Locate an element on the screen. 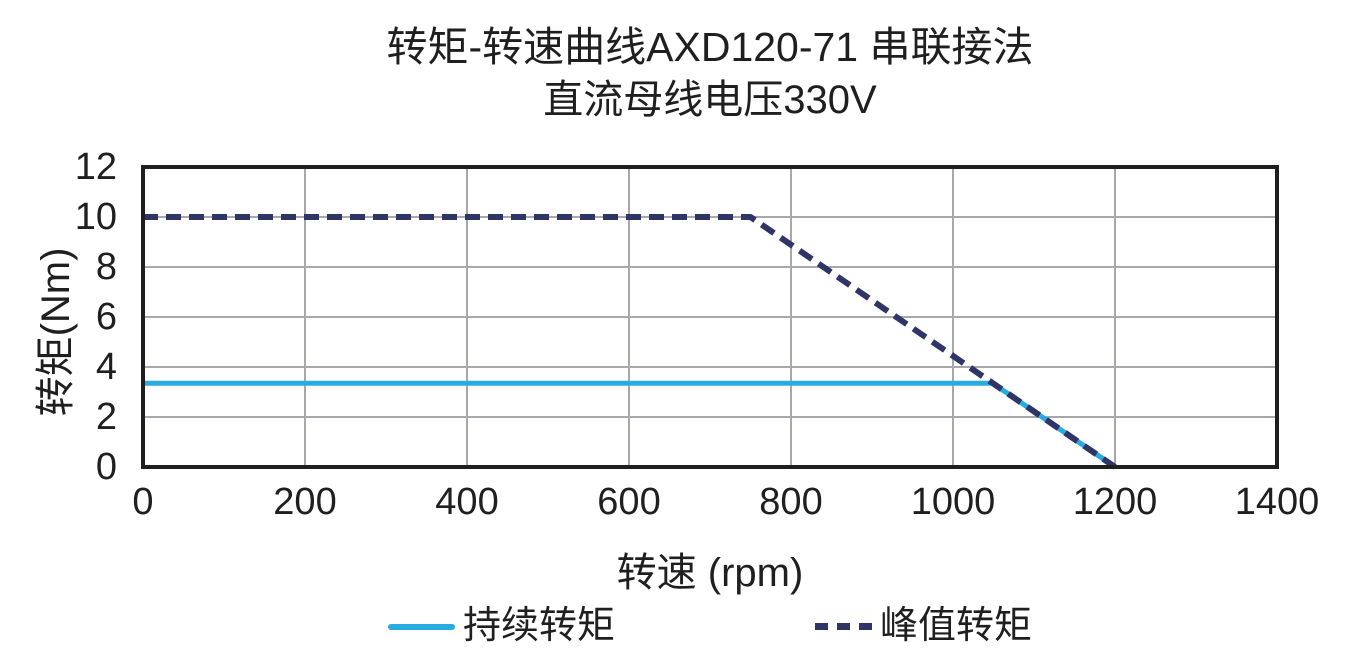 The height and width of the screenshot is (669, 1362). chart-subtitle: 直流母线电压330V is located at coordinates (710, 100).